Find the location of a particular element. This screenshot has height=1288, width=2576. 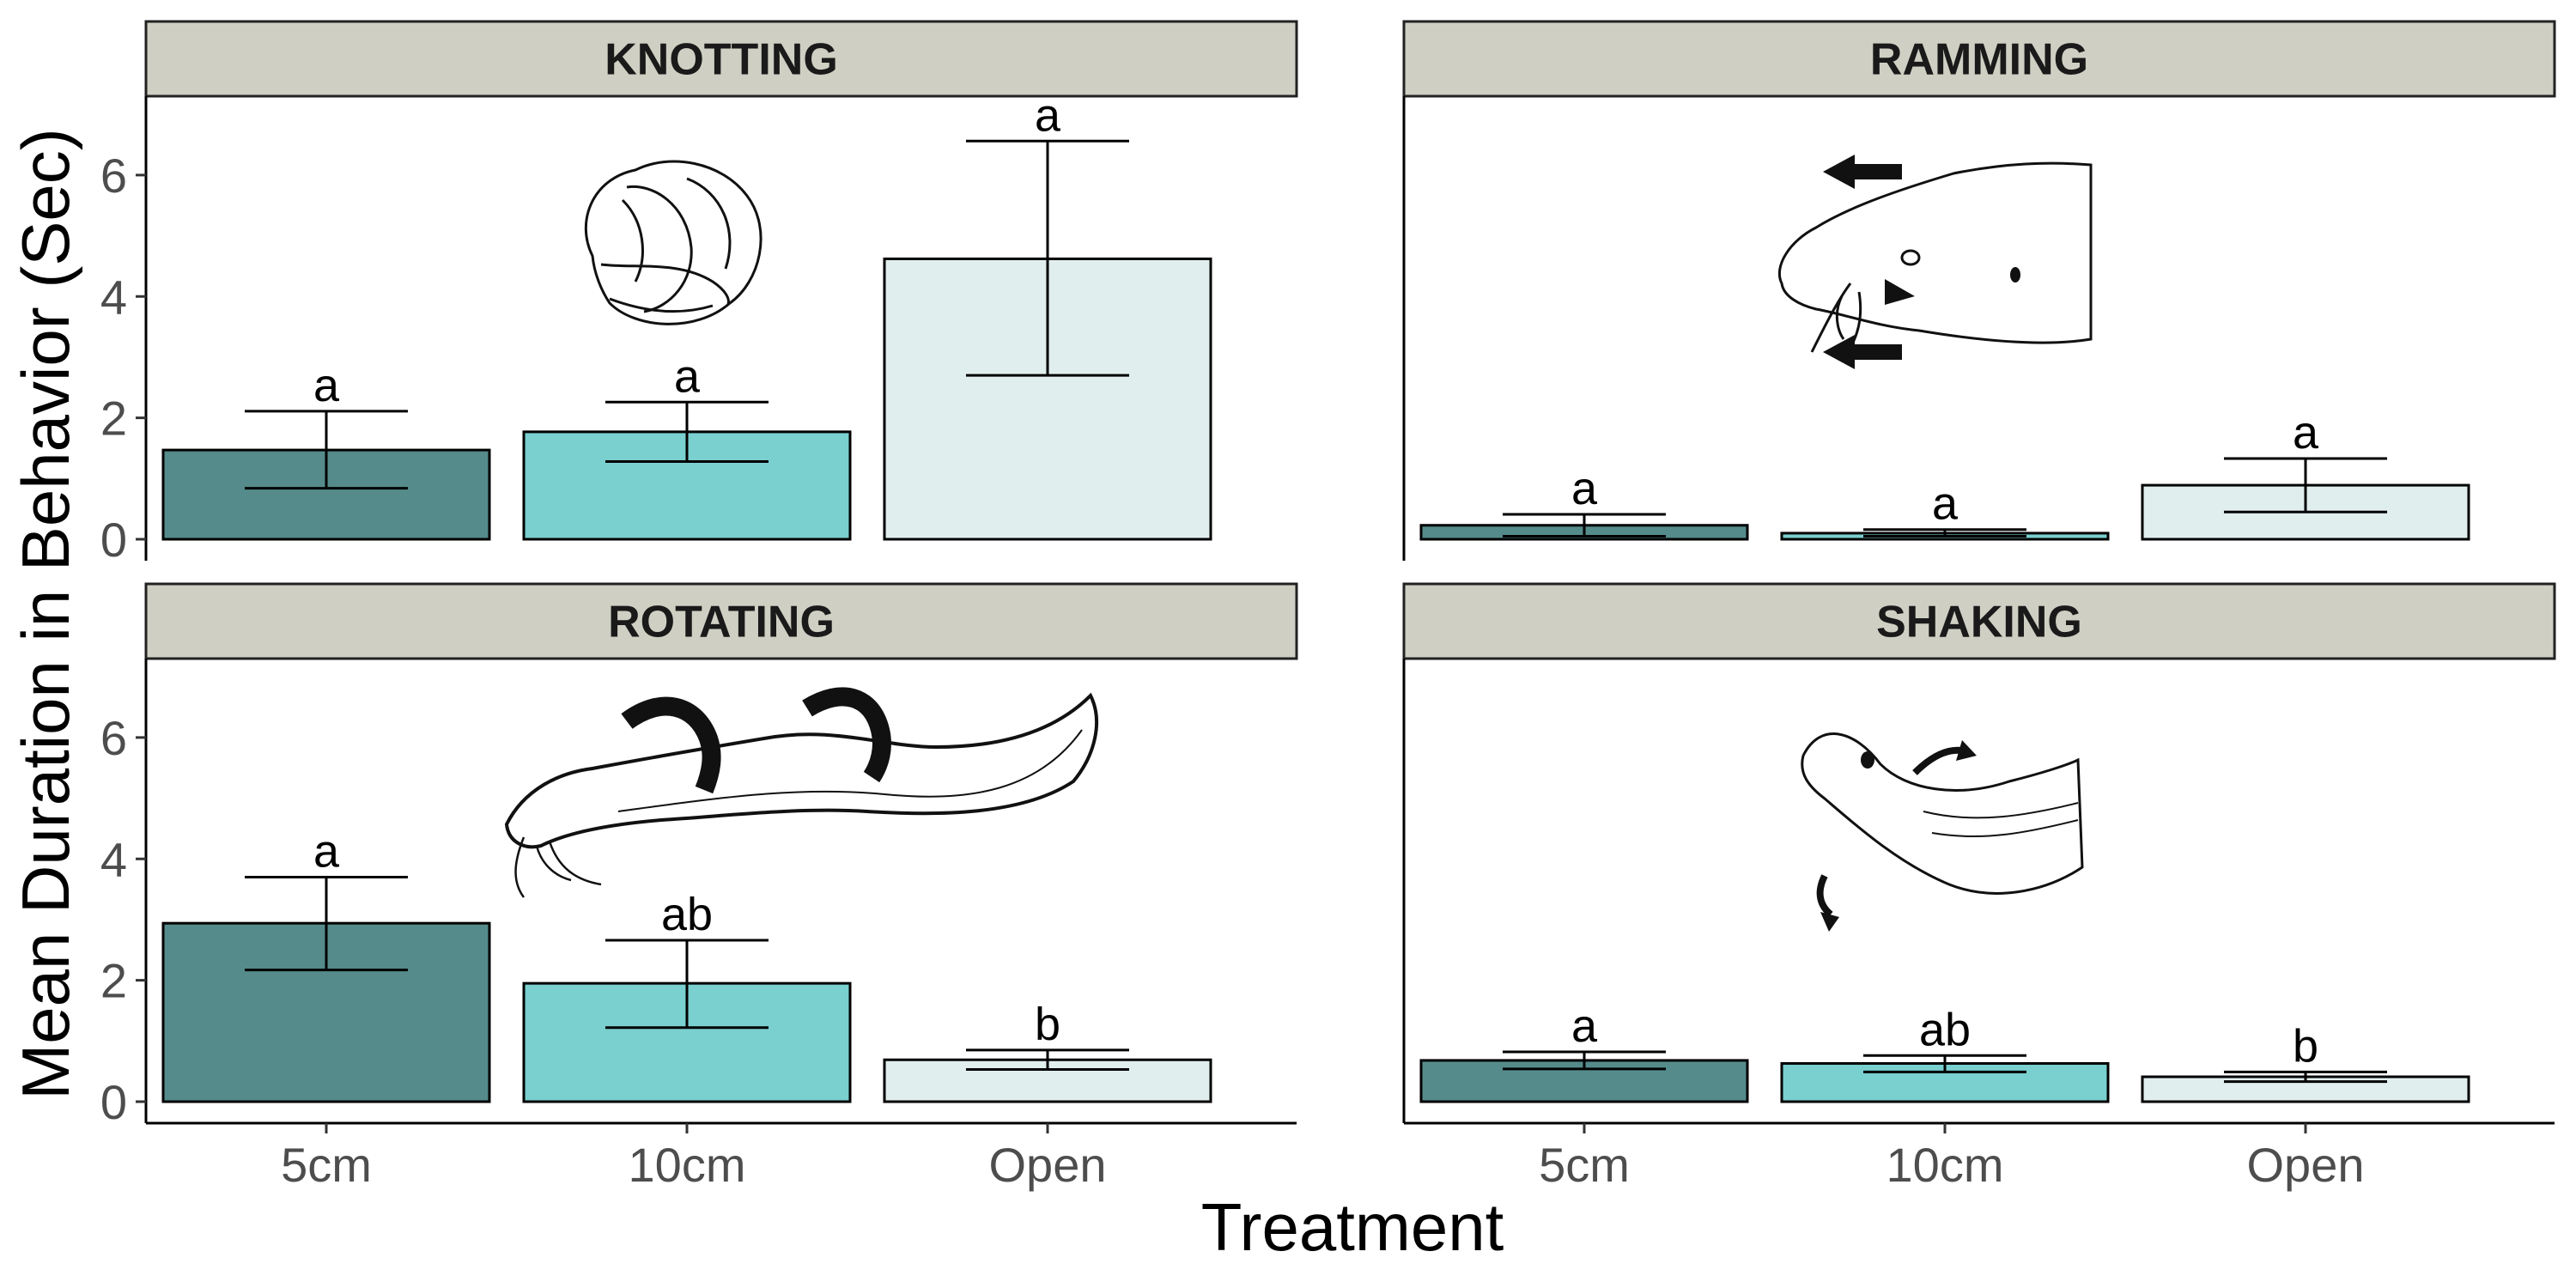

y-axis-title: Mean Duration in Behavior (Sec) is located at coordinates (45, 614).